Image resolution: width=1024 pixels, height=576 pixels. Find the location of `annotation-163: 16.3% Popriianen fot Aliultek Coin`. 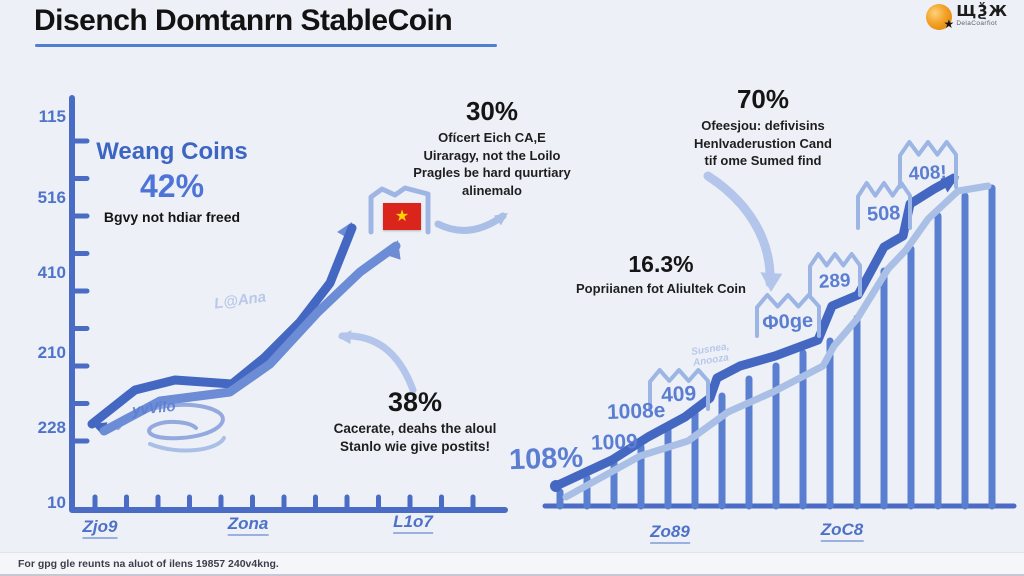

annotation-163: 16.3% Popriianen fot Aliultek Coin is located at coordinates (661, 275).